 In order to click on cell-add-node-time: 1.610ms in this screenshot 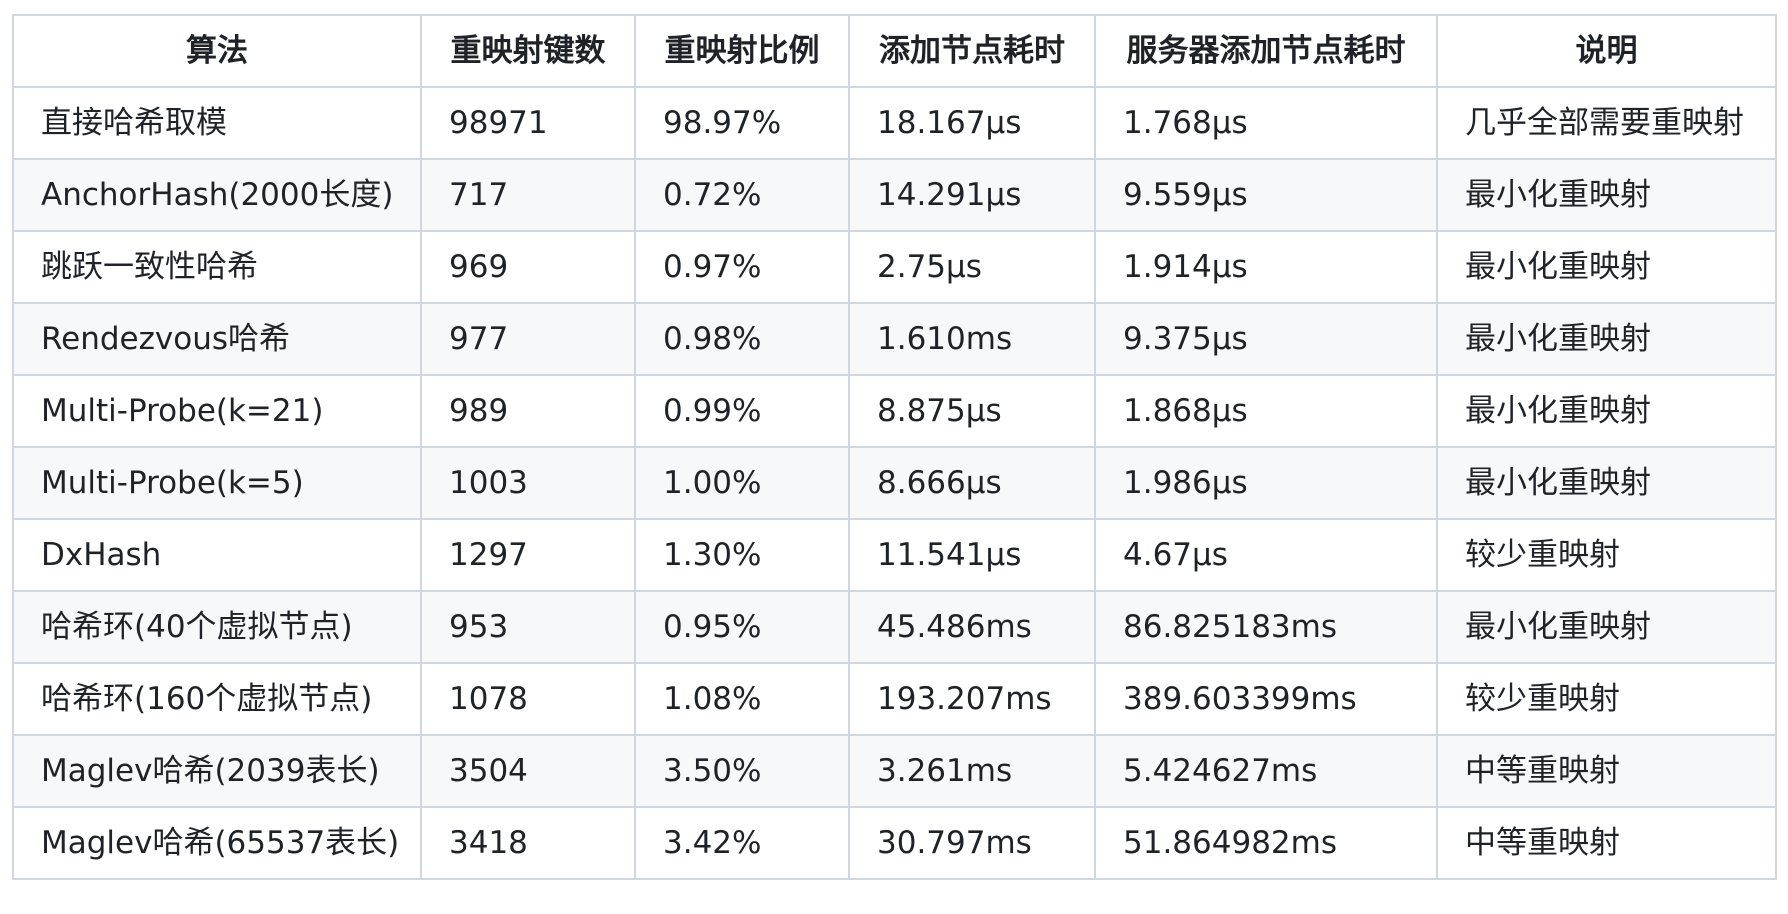, I will do `click(972, 339)`.